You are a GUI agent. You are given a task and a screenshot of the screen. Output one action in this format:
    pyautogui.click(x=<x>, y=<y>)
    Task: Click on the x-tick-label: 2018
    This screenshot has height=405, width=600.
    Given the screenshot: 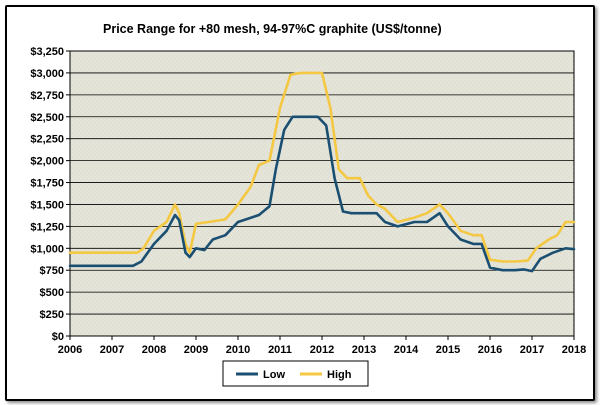 What is the action you would take?
    pyautogui.click(x=574, y=350)
    